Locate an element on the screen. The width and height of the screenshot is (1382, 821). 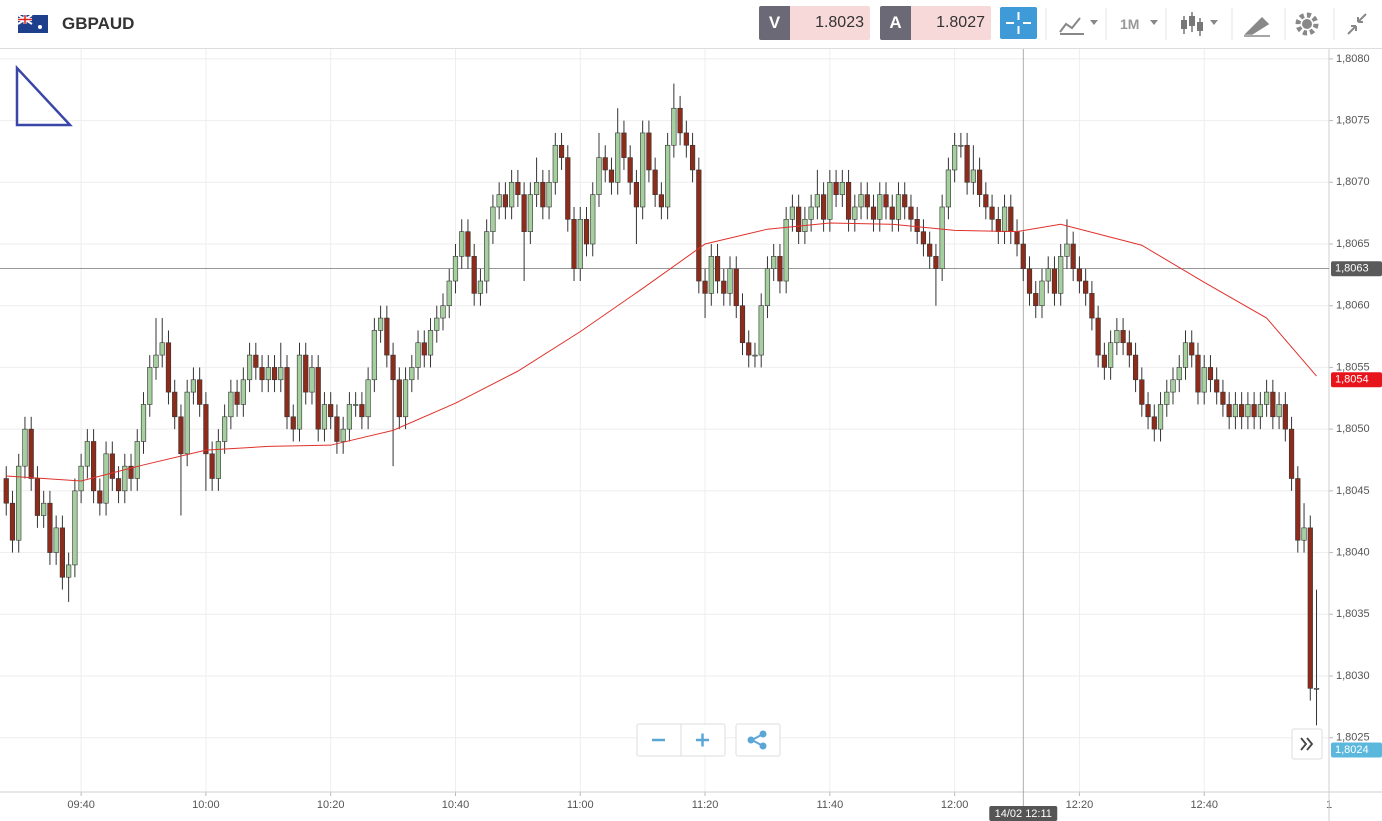
collapse-button is located at coordinates (1357, 24).